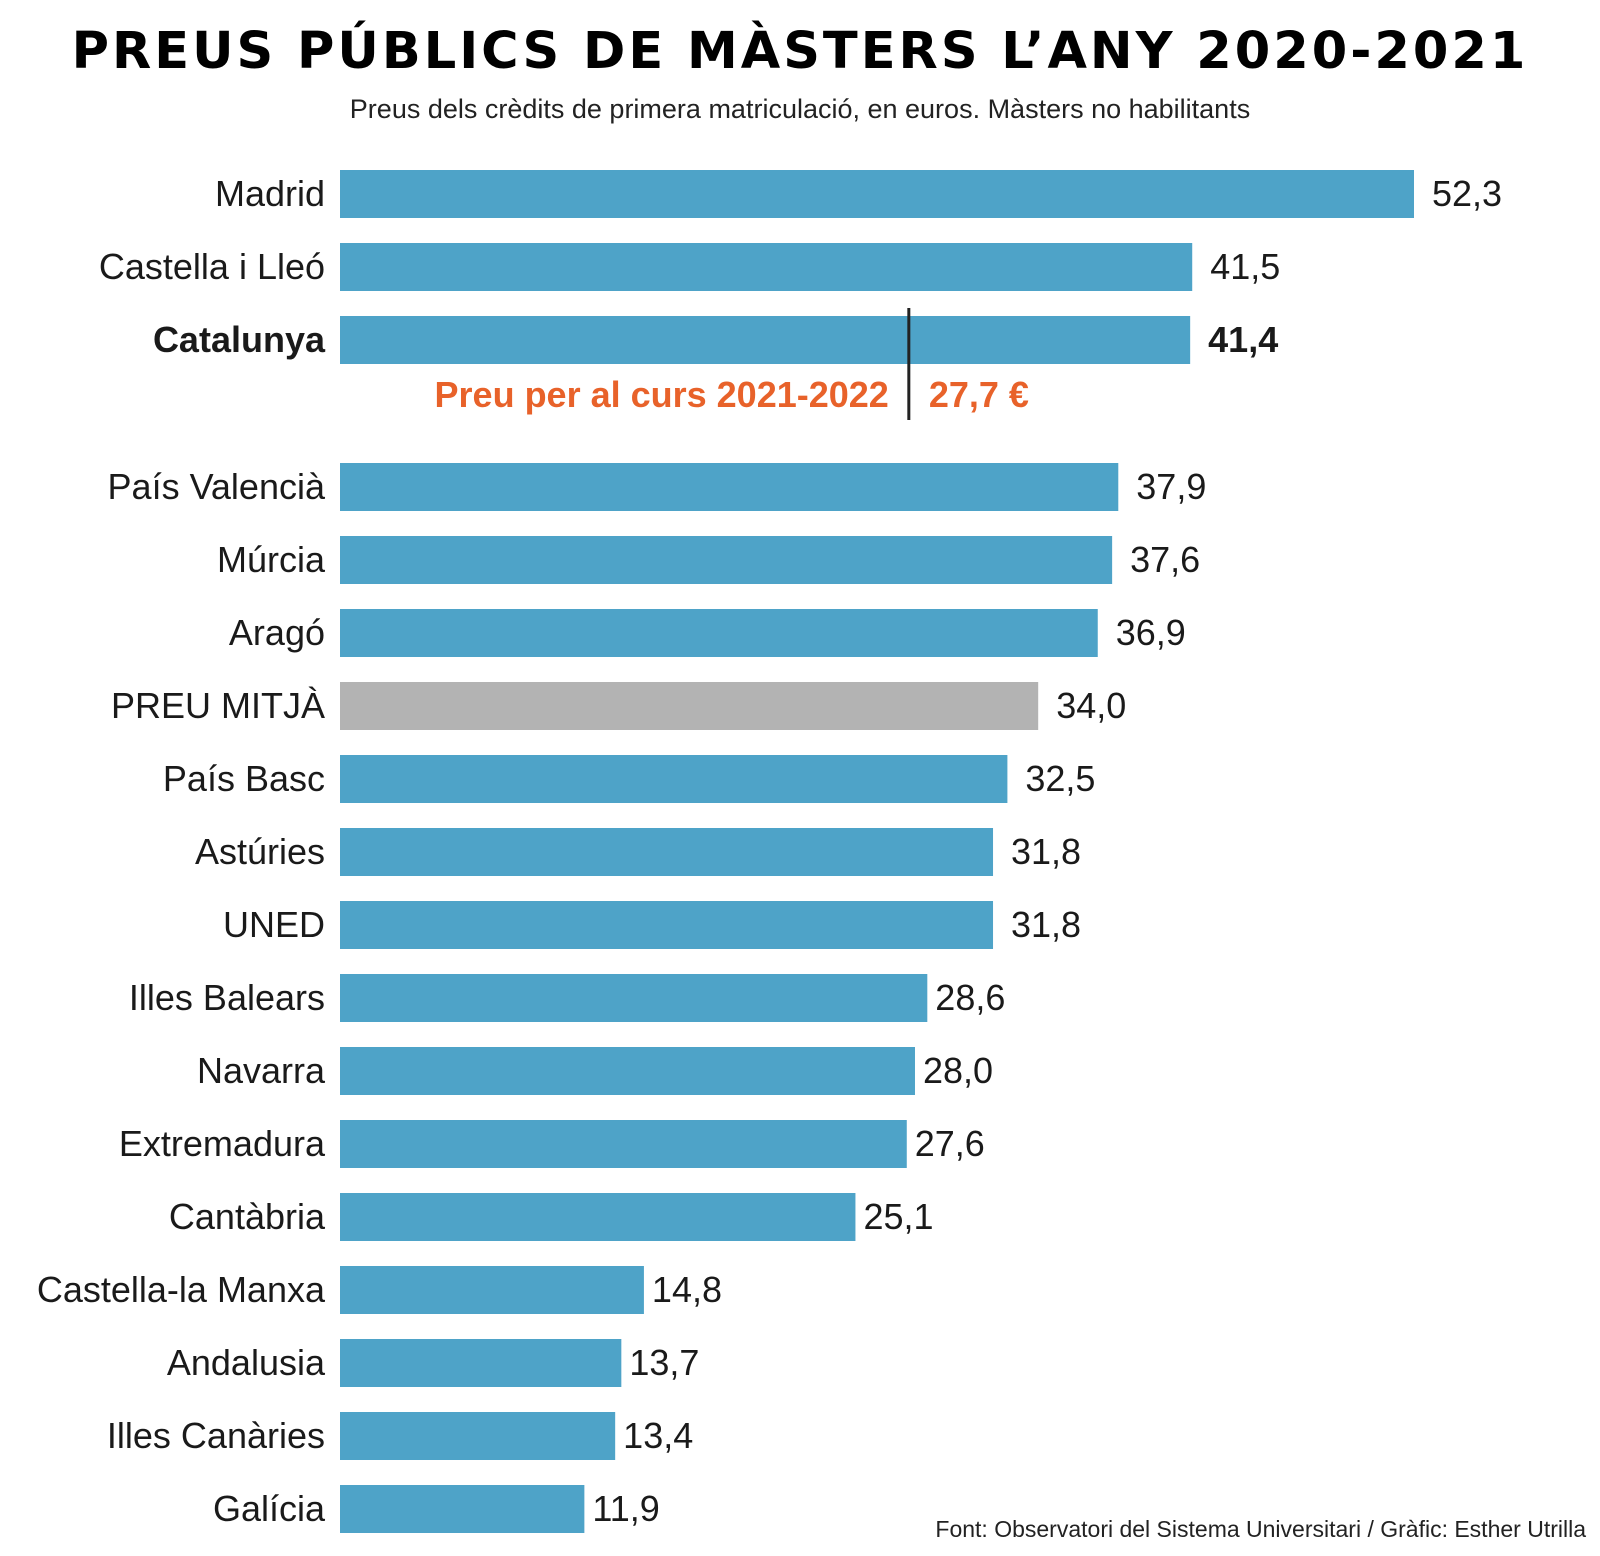  Describe the element at coordinates (1245, 266) in the screenshot. I see `value-label-castella-i-lleo: 41,5` at that location.